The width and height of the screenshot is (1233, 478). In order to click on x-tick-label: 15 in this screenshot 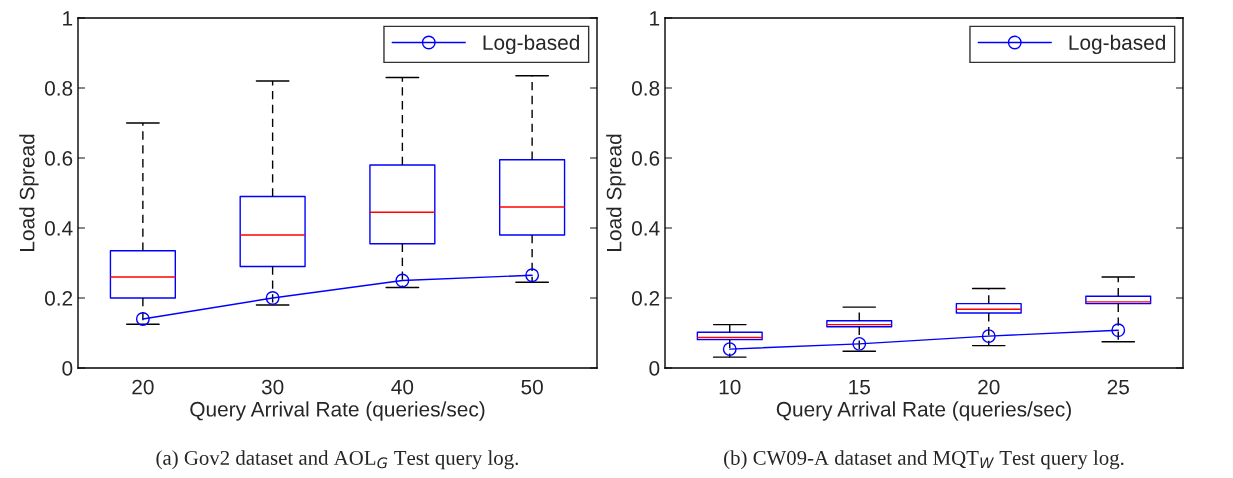, I will do `click(859, 387)`.